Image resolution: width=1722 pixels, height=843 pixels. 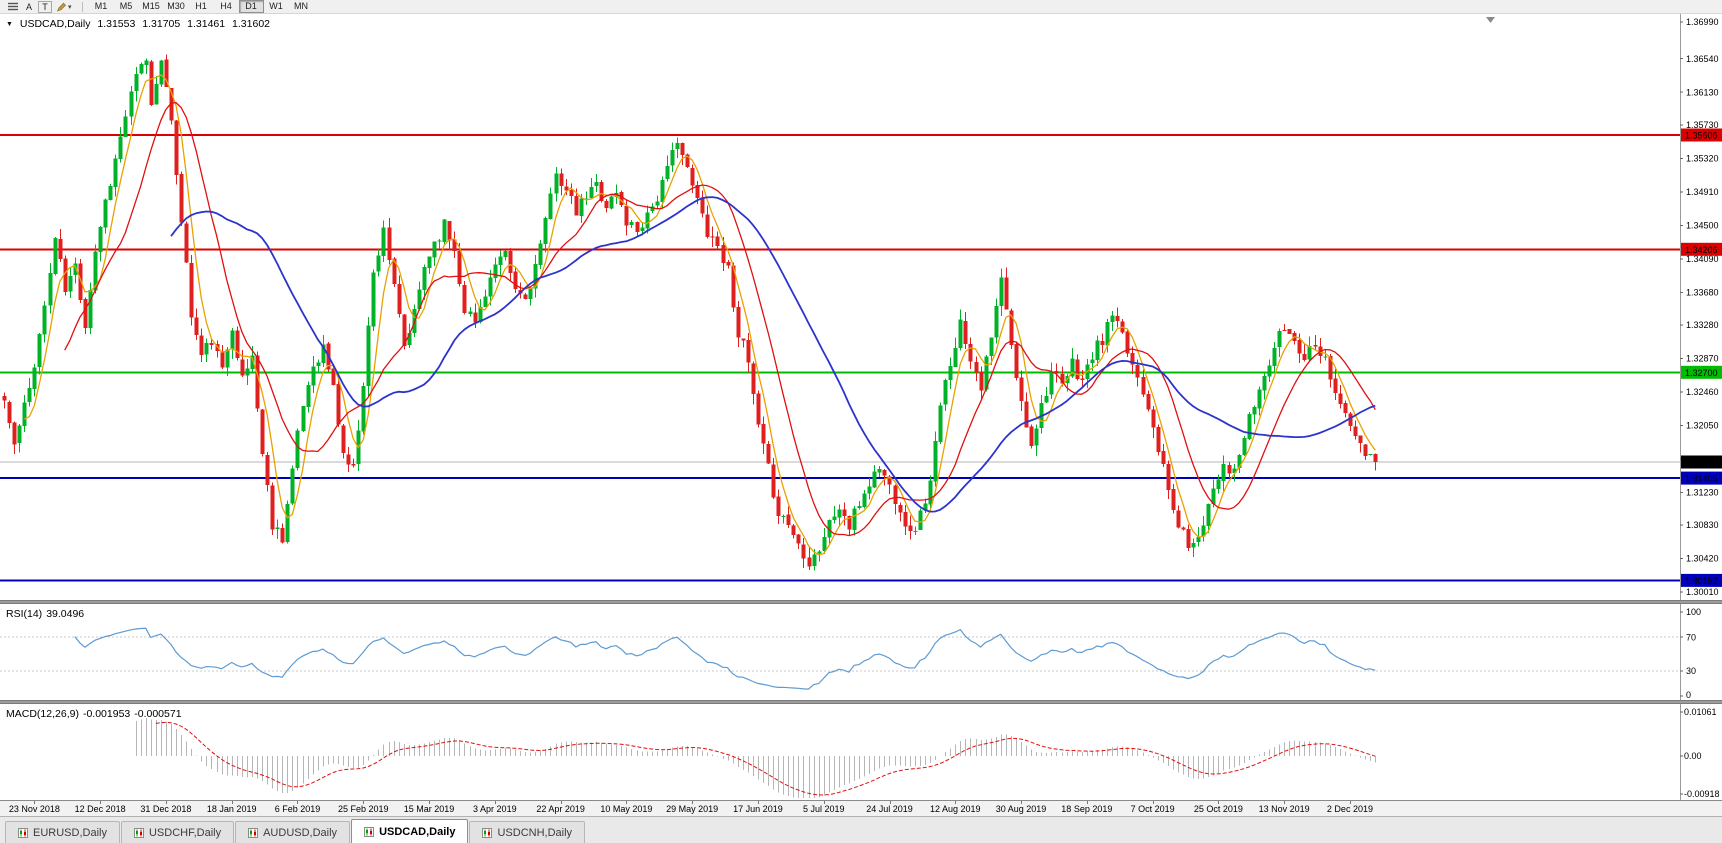 I want to click on period-button-m5: M5, so click(x=126, y=6).